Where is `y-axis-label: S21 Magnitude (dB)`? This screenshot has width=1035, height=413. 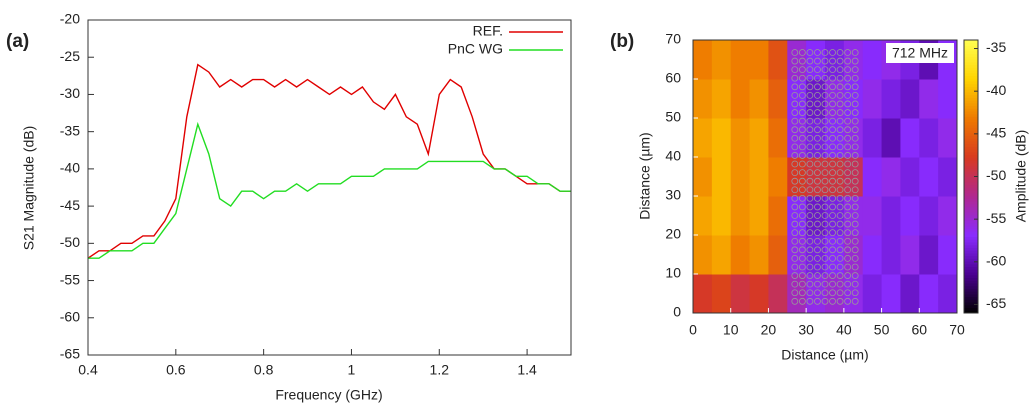
y-axis-label: S21 Magnitude (dB) is located at coordinates (29, 188).